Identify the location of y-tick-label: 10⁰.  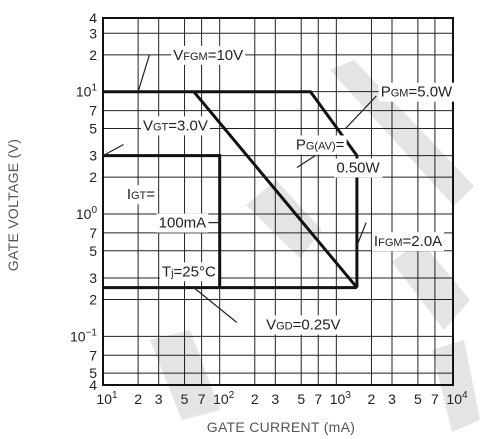
(87, 213).